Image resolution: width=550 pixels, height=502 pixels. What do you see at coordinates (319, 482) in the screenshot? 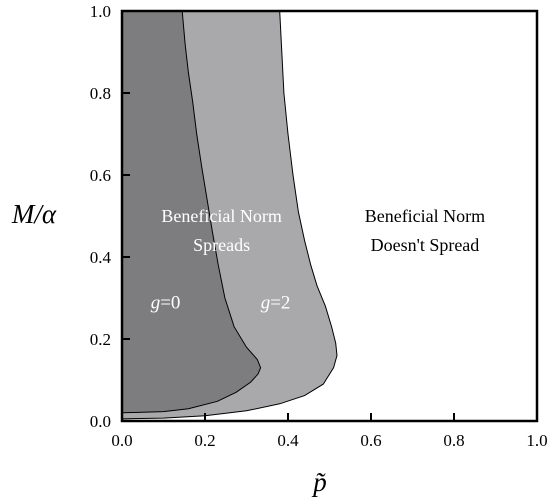
I see `x-axis-title: p̃` at bounding box center [319, 482].